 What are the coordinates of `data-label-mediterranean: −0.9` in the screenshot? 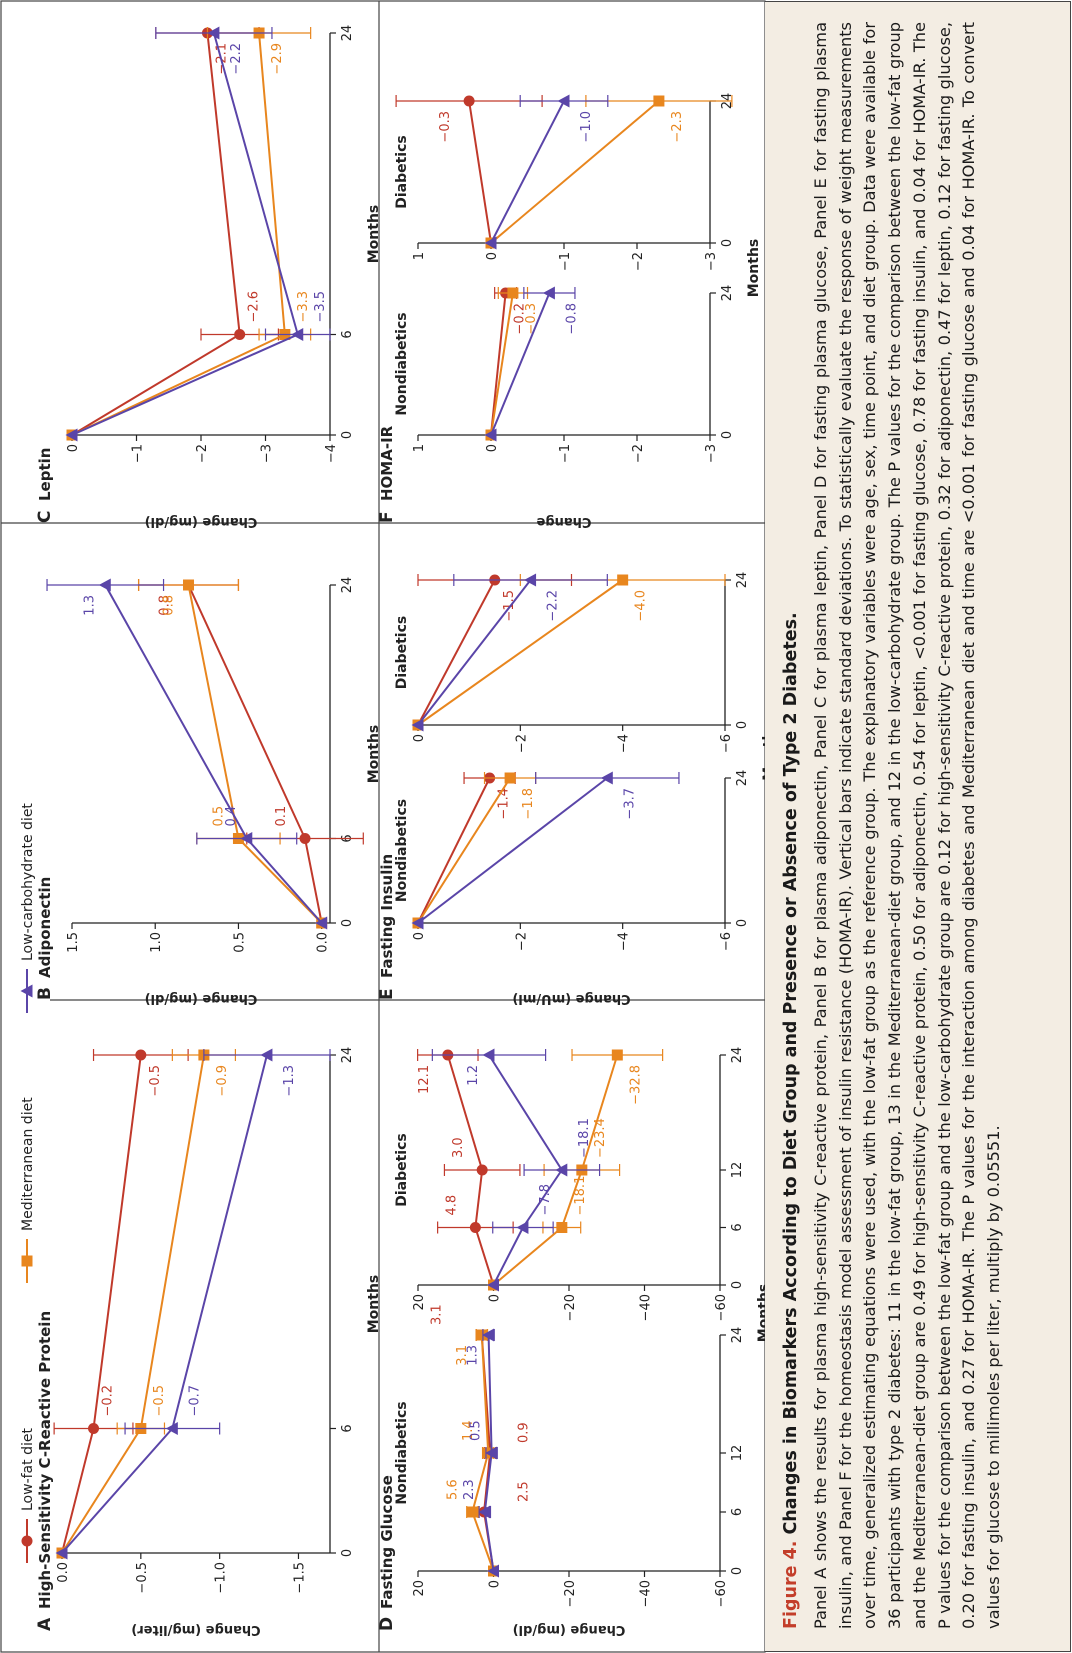 It's located at (222, 1081).